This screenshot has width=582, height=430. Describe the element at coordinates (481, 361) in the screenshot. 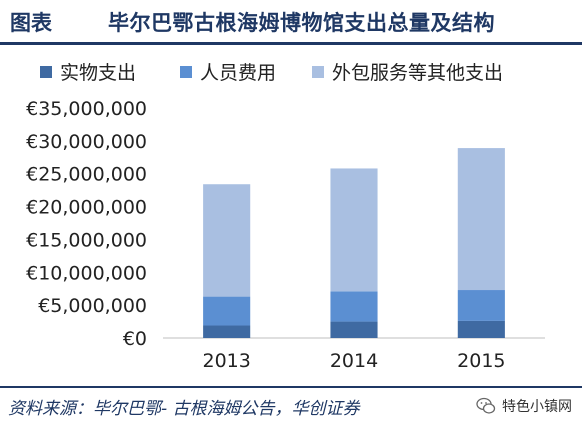

I see `x-tick-label: 2015` at that location.